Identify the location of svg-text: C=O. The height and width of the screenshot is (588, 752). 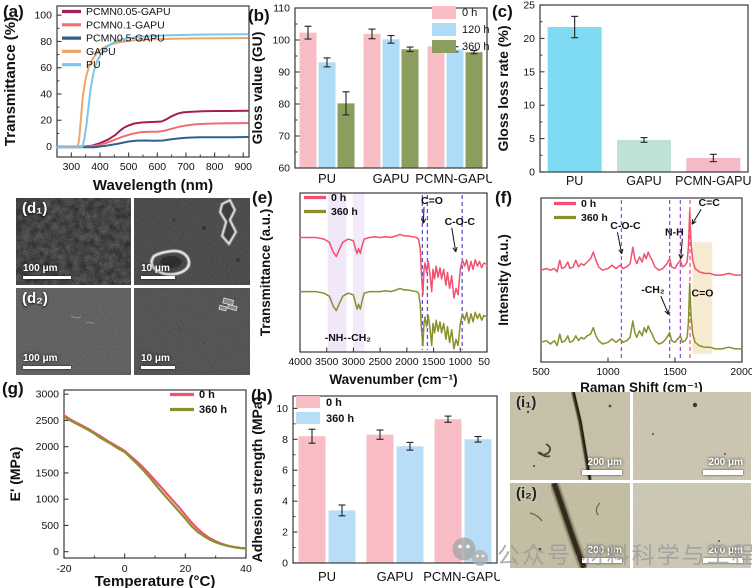
(432, 201).